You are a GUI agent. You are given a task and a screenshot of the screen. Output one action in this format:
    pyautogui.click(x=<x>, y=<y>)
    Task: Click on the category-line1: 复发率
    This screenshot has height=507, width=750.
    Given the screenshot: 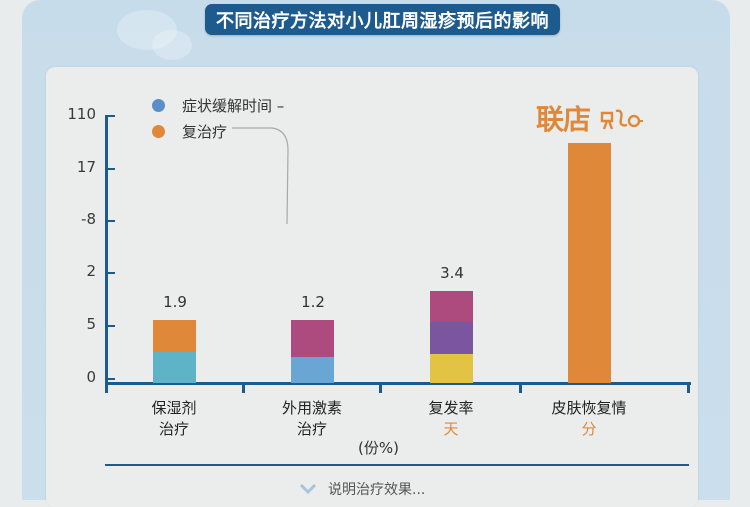 What is the action you would take?
    pyautogui.click(x=451, y=408)
    